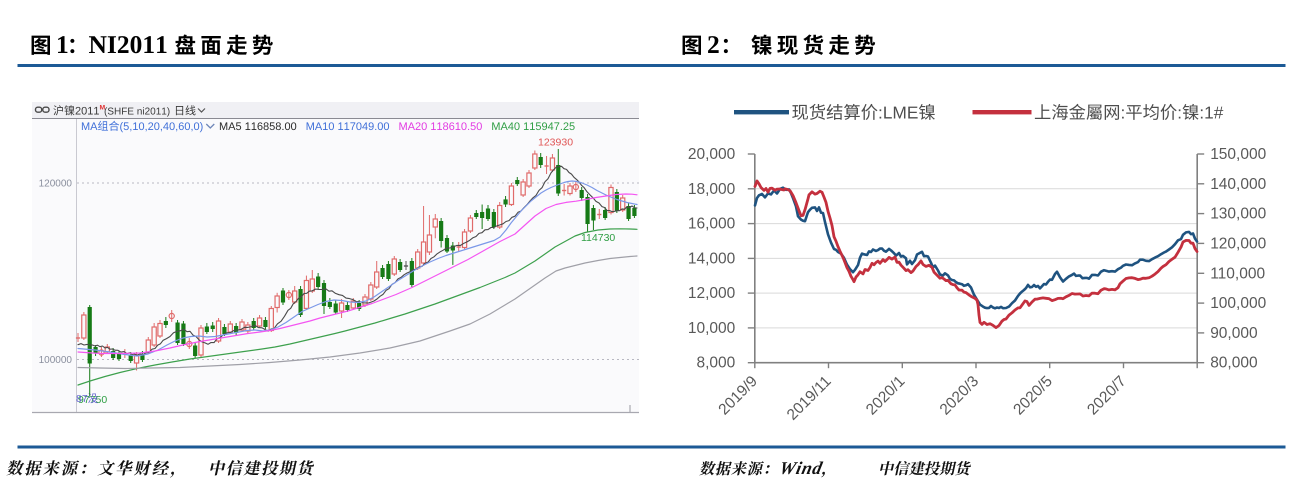  What do you see at coordinates (712, 154) in the screenshot?
I see `svg-text: 20,000` at bounding box center [712, 154].